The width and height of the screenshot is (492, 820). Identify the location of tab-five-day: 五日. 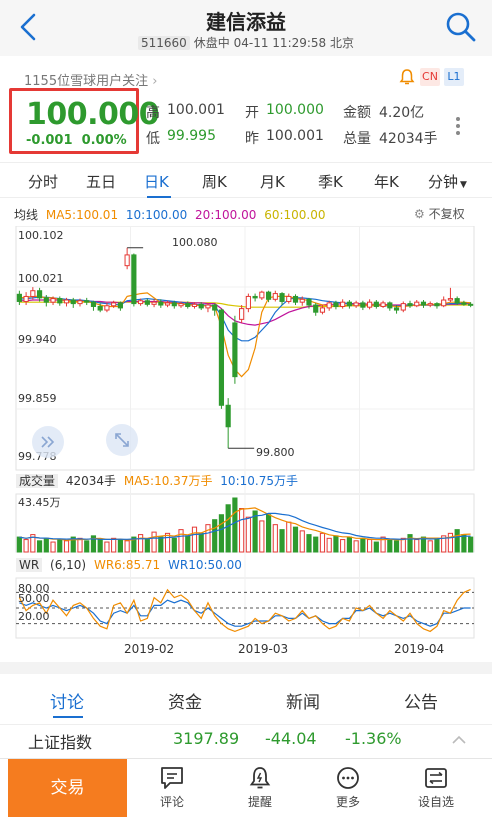
(101, 181).